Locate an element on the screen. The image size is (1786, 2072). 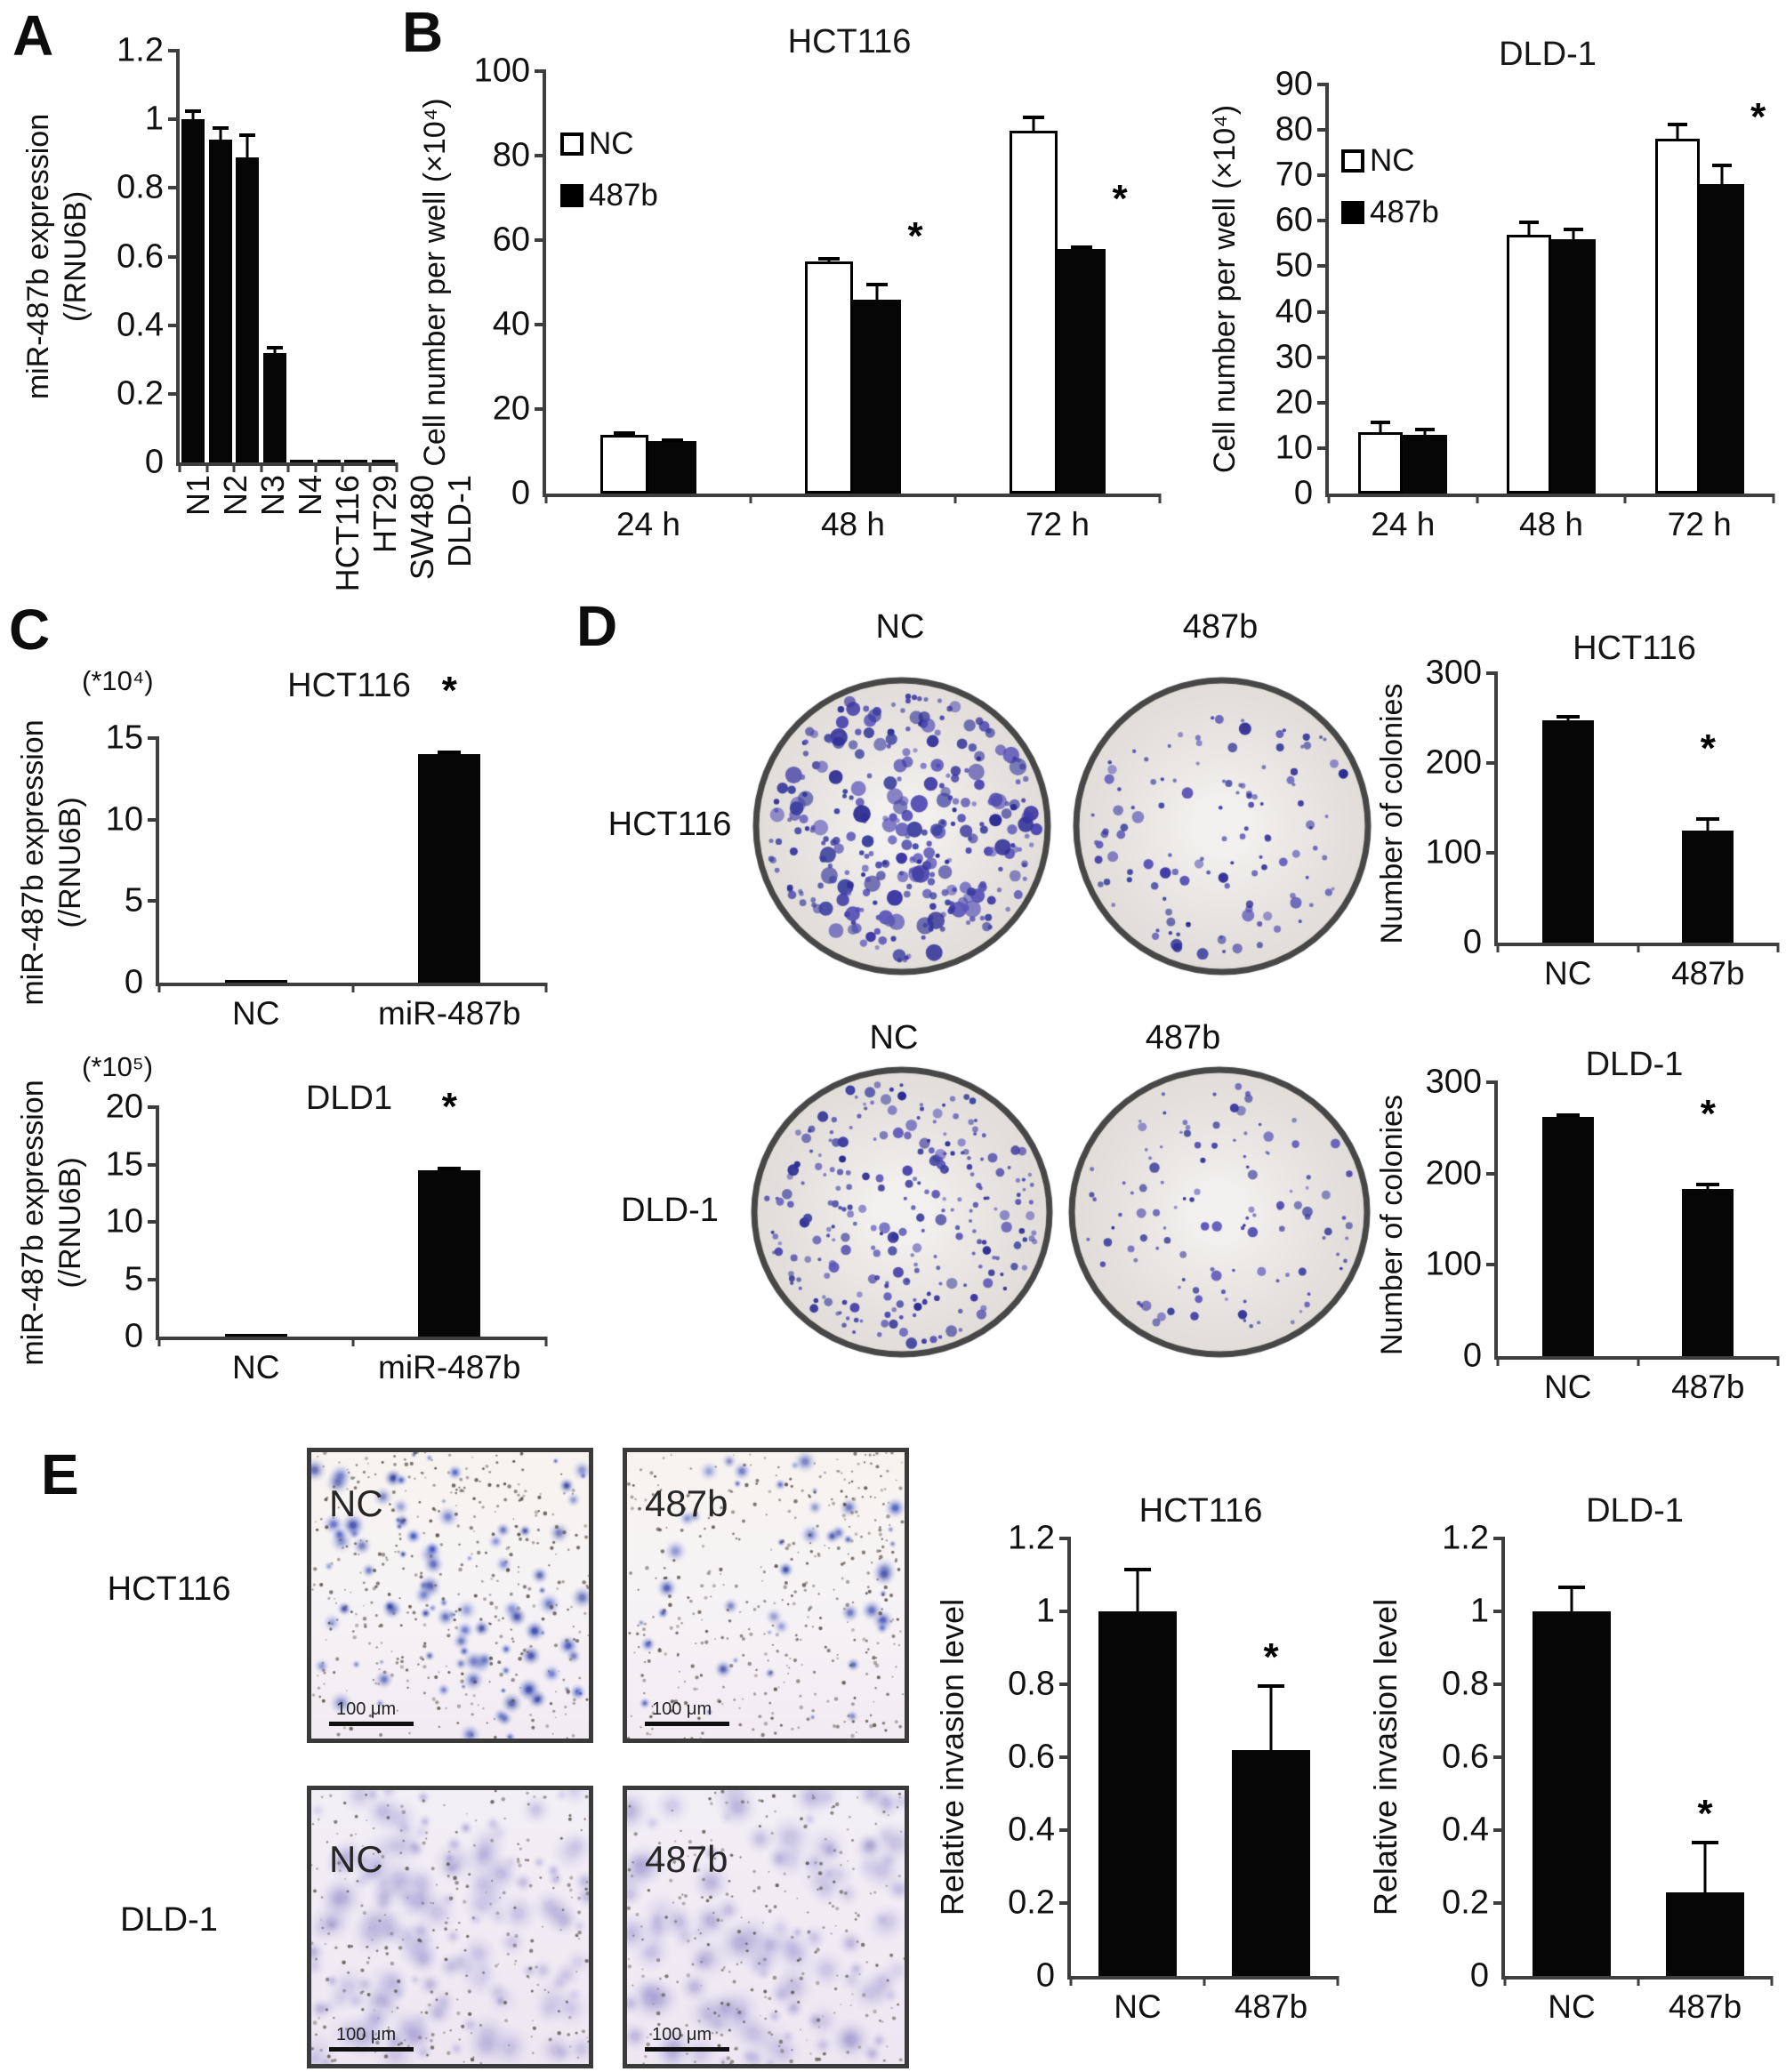
bars-region: * * is located at coordinates (853, 282).